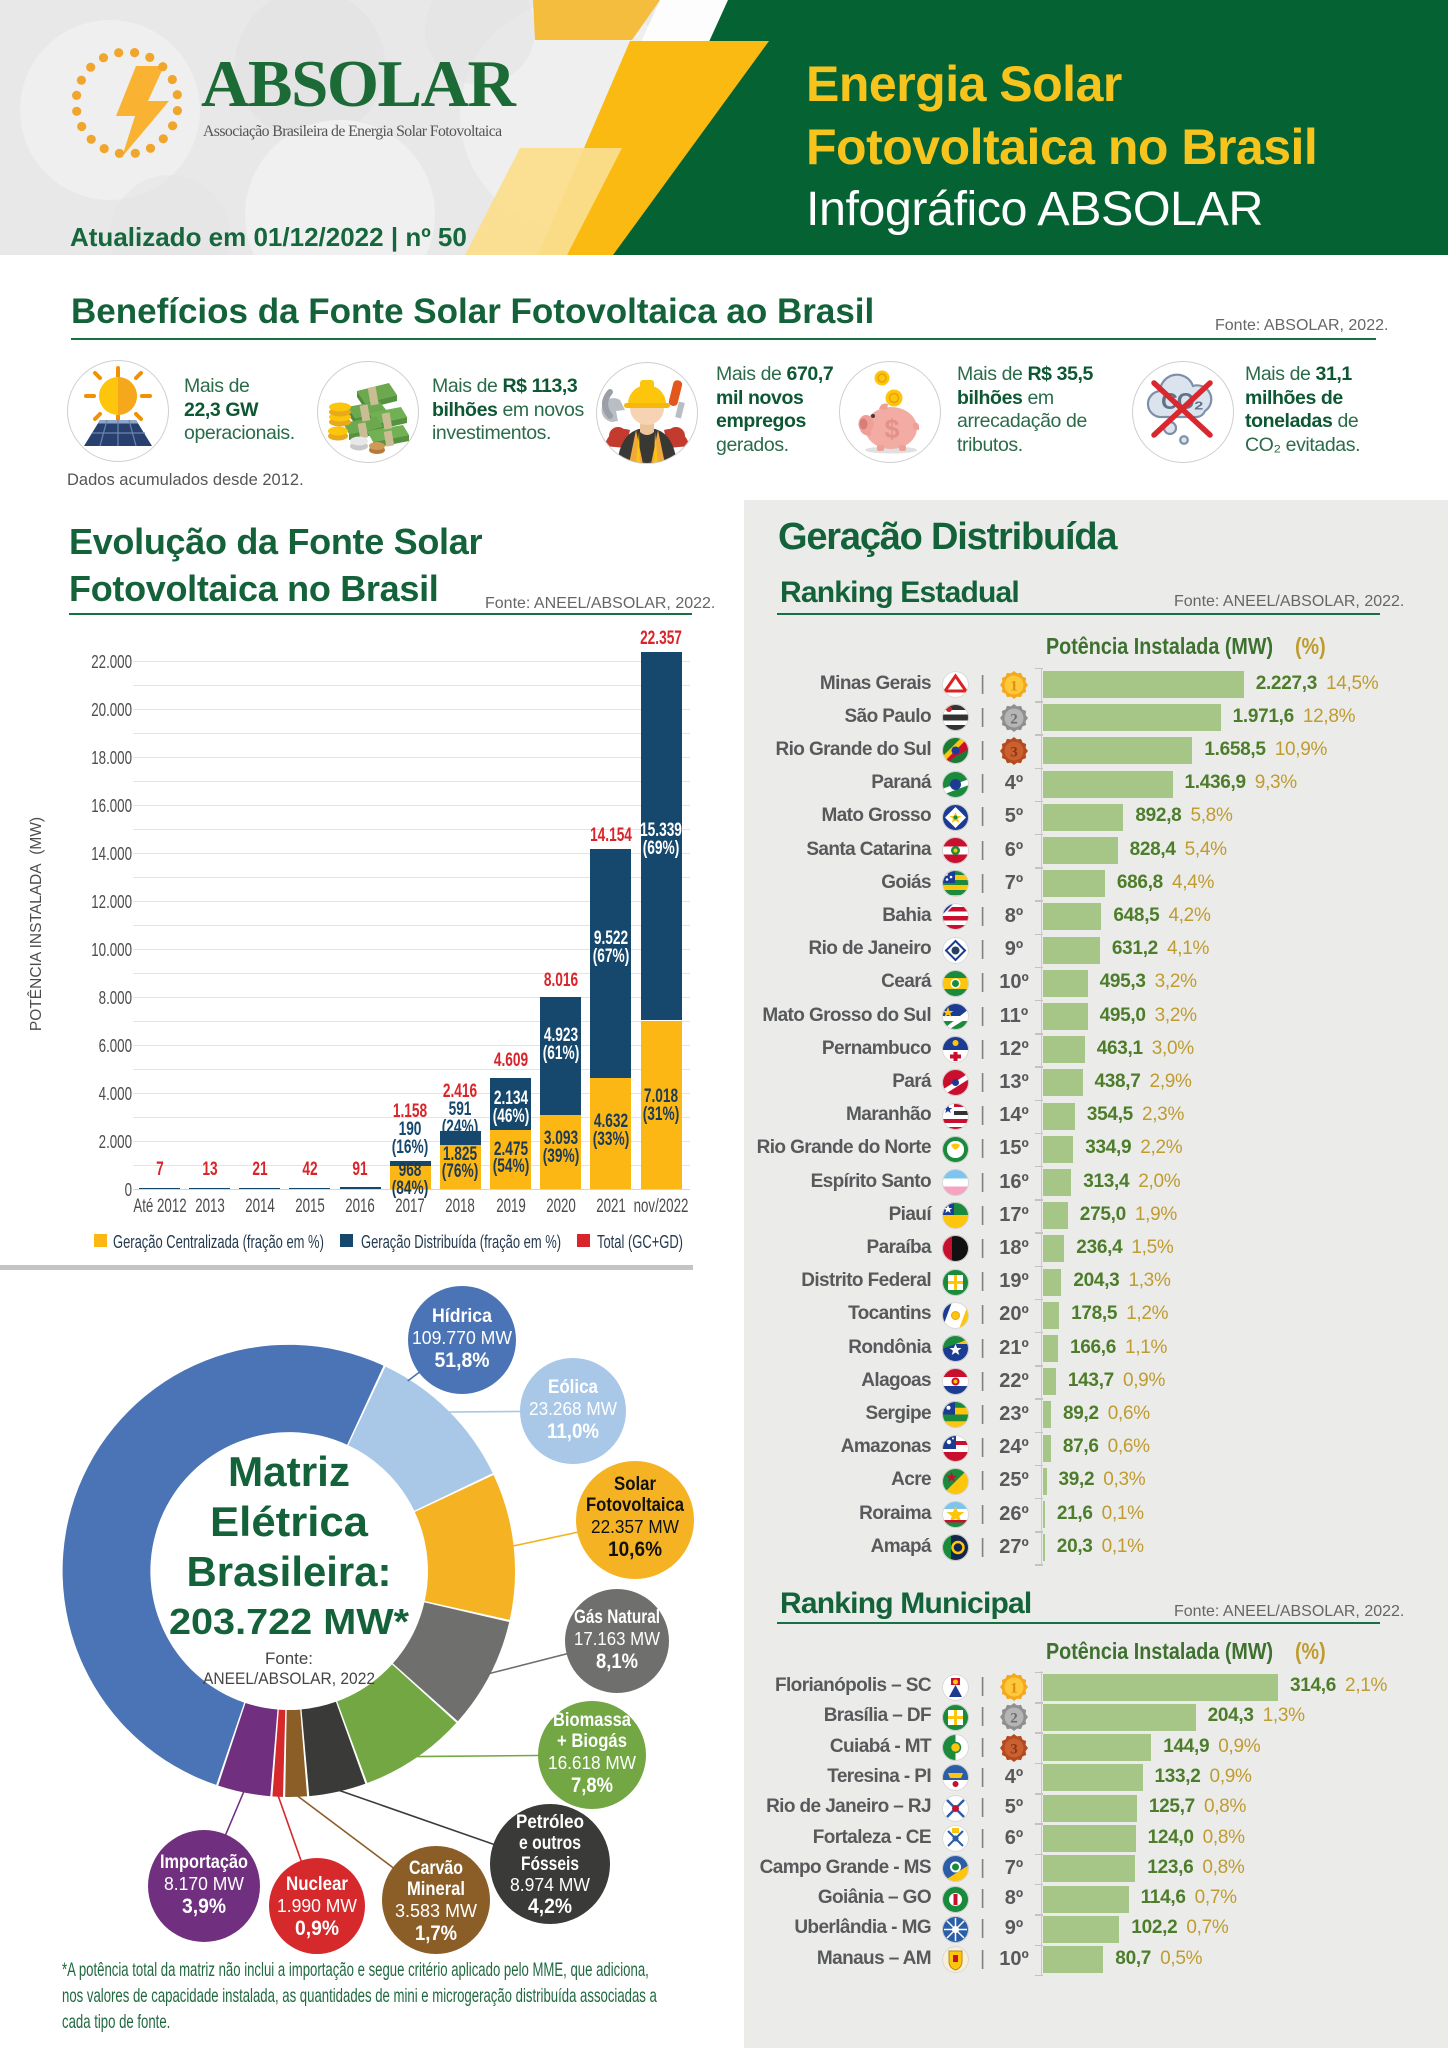 The height and width of the screenshot is (2048, 1448). Describe the element at coordinates (592, 1785) in the screenshot. I see `svg-text: 7,8%` at that location.